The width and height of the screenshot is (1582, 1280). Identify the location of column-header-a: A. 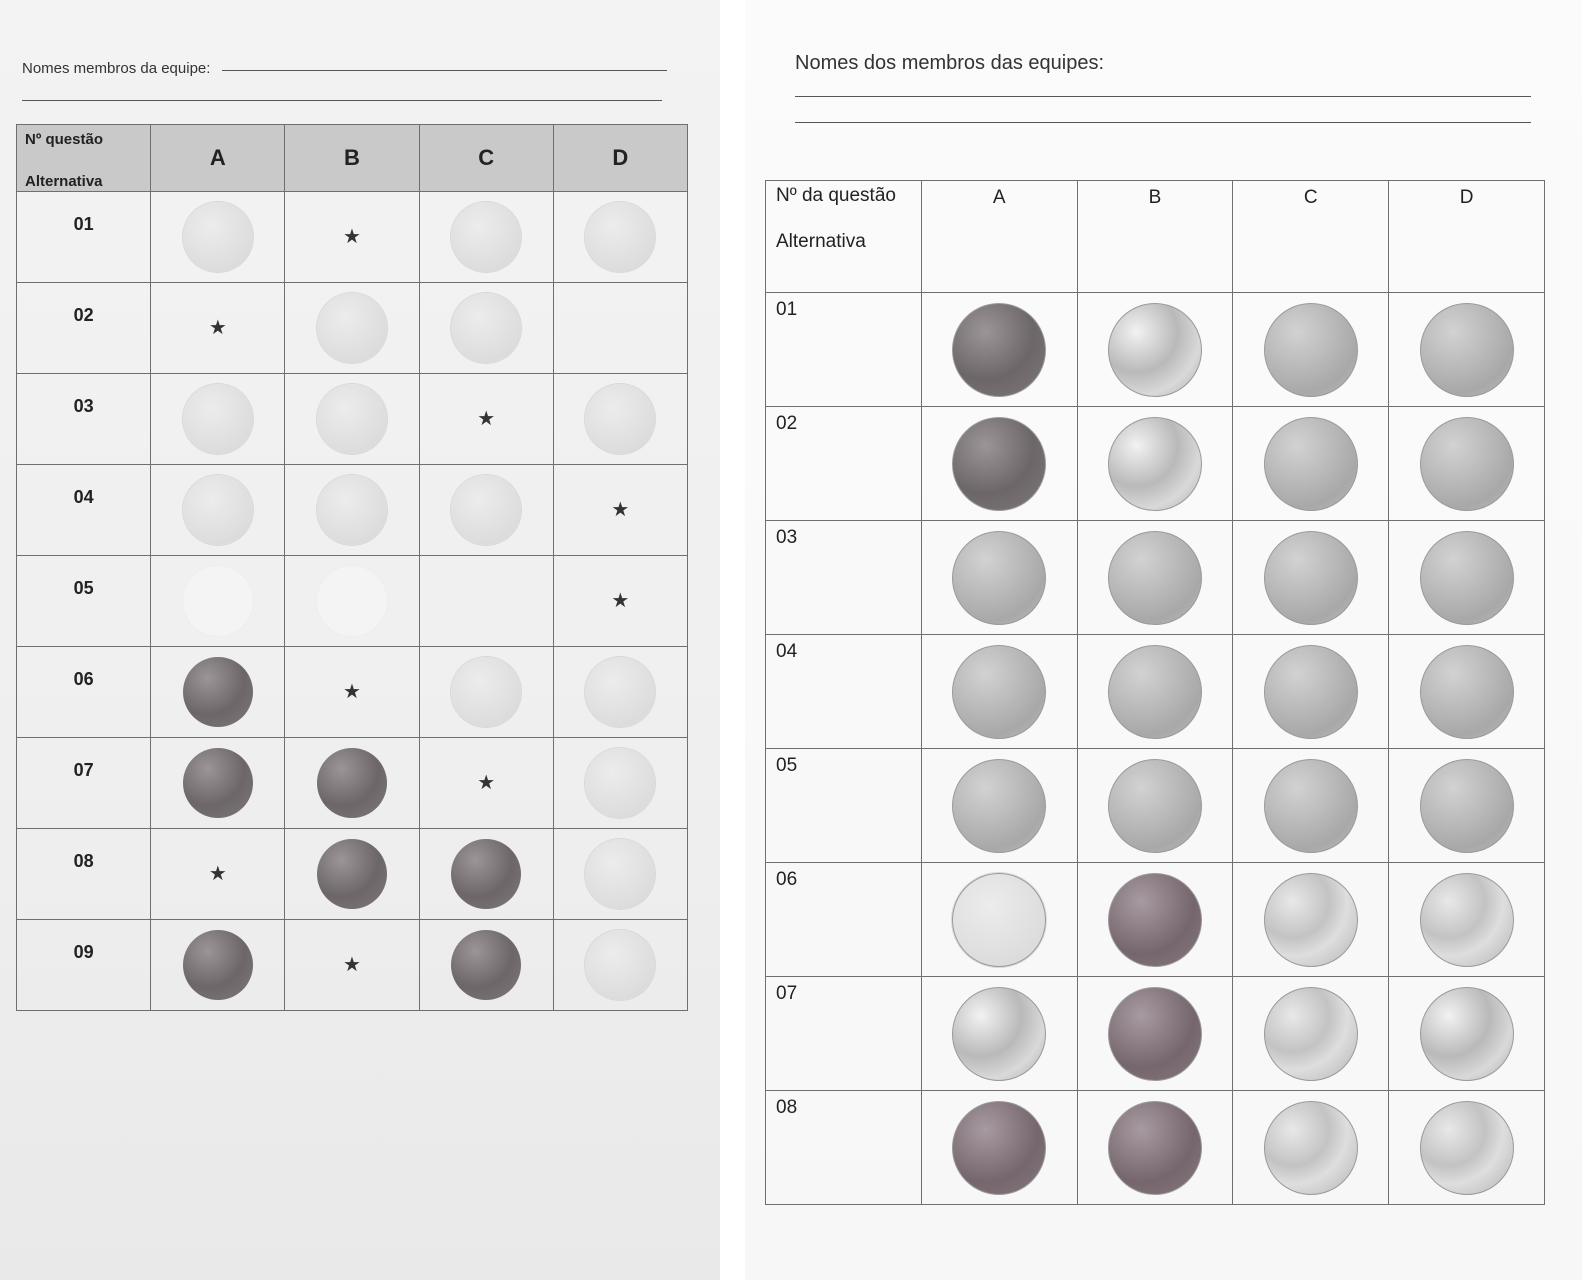
(218, 158).